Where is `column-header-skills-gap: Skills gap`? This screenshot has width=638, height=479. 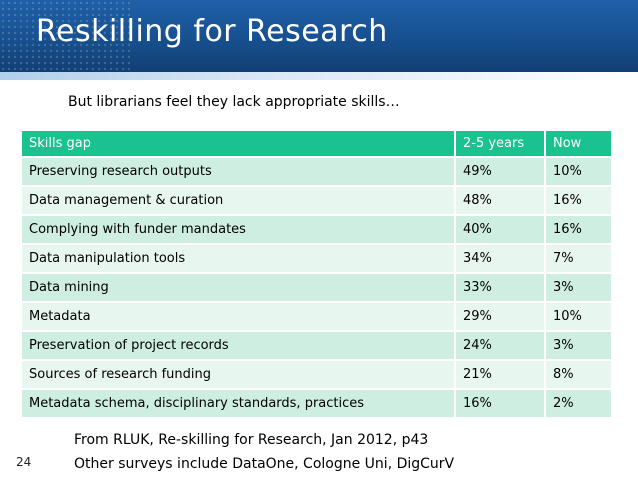 column-header-skills-gap: Skills gap is located at coordinates (239, 144).